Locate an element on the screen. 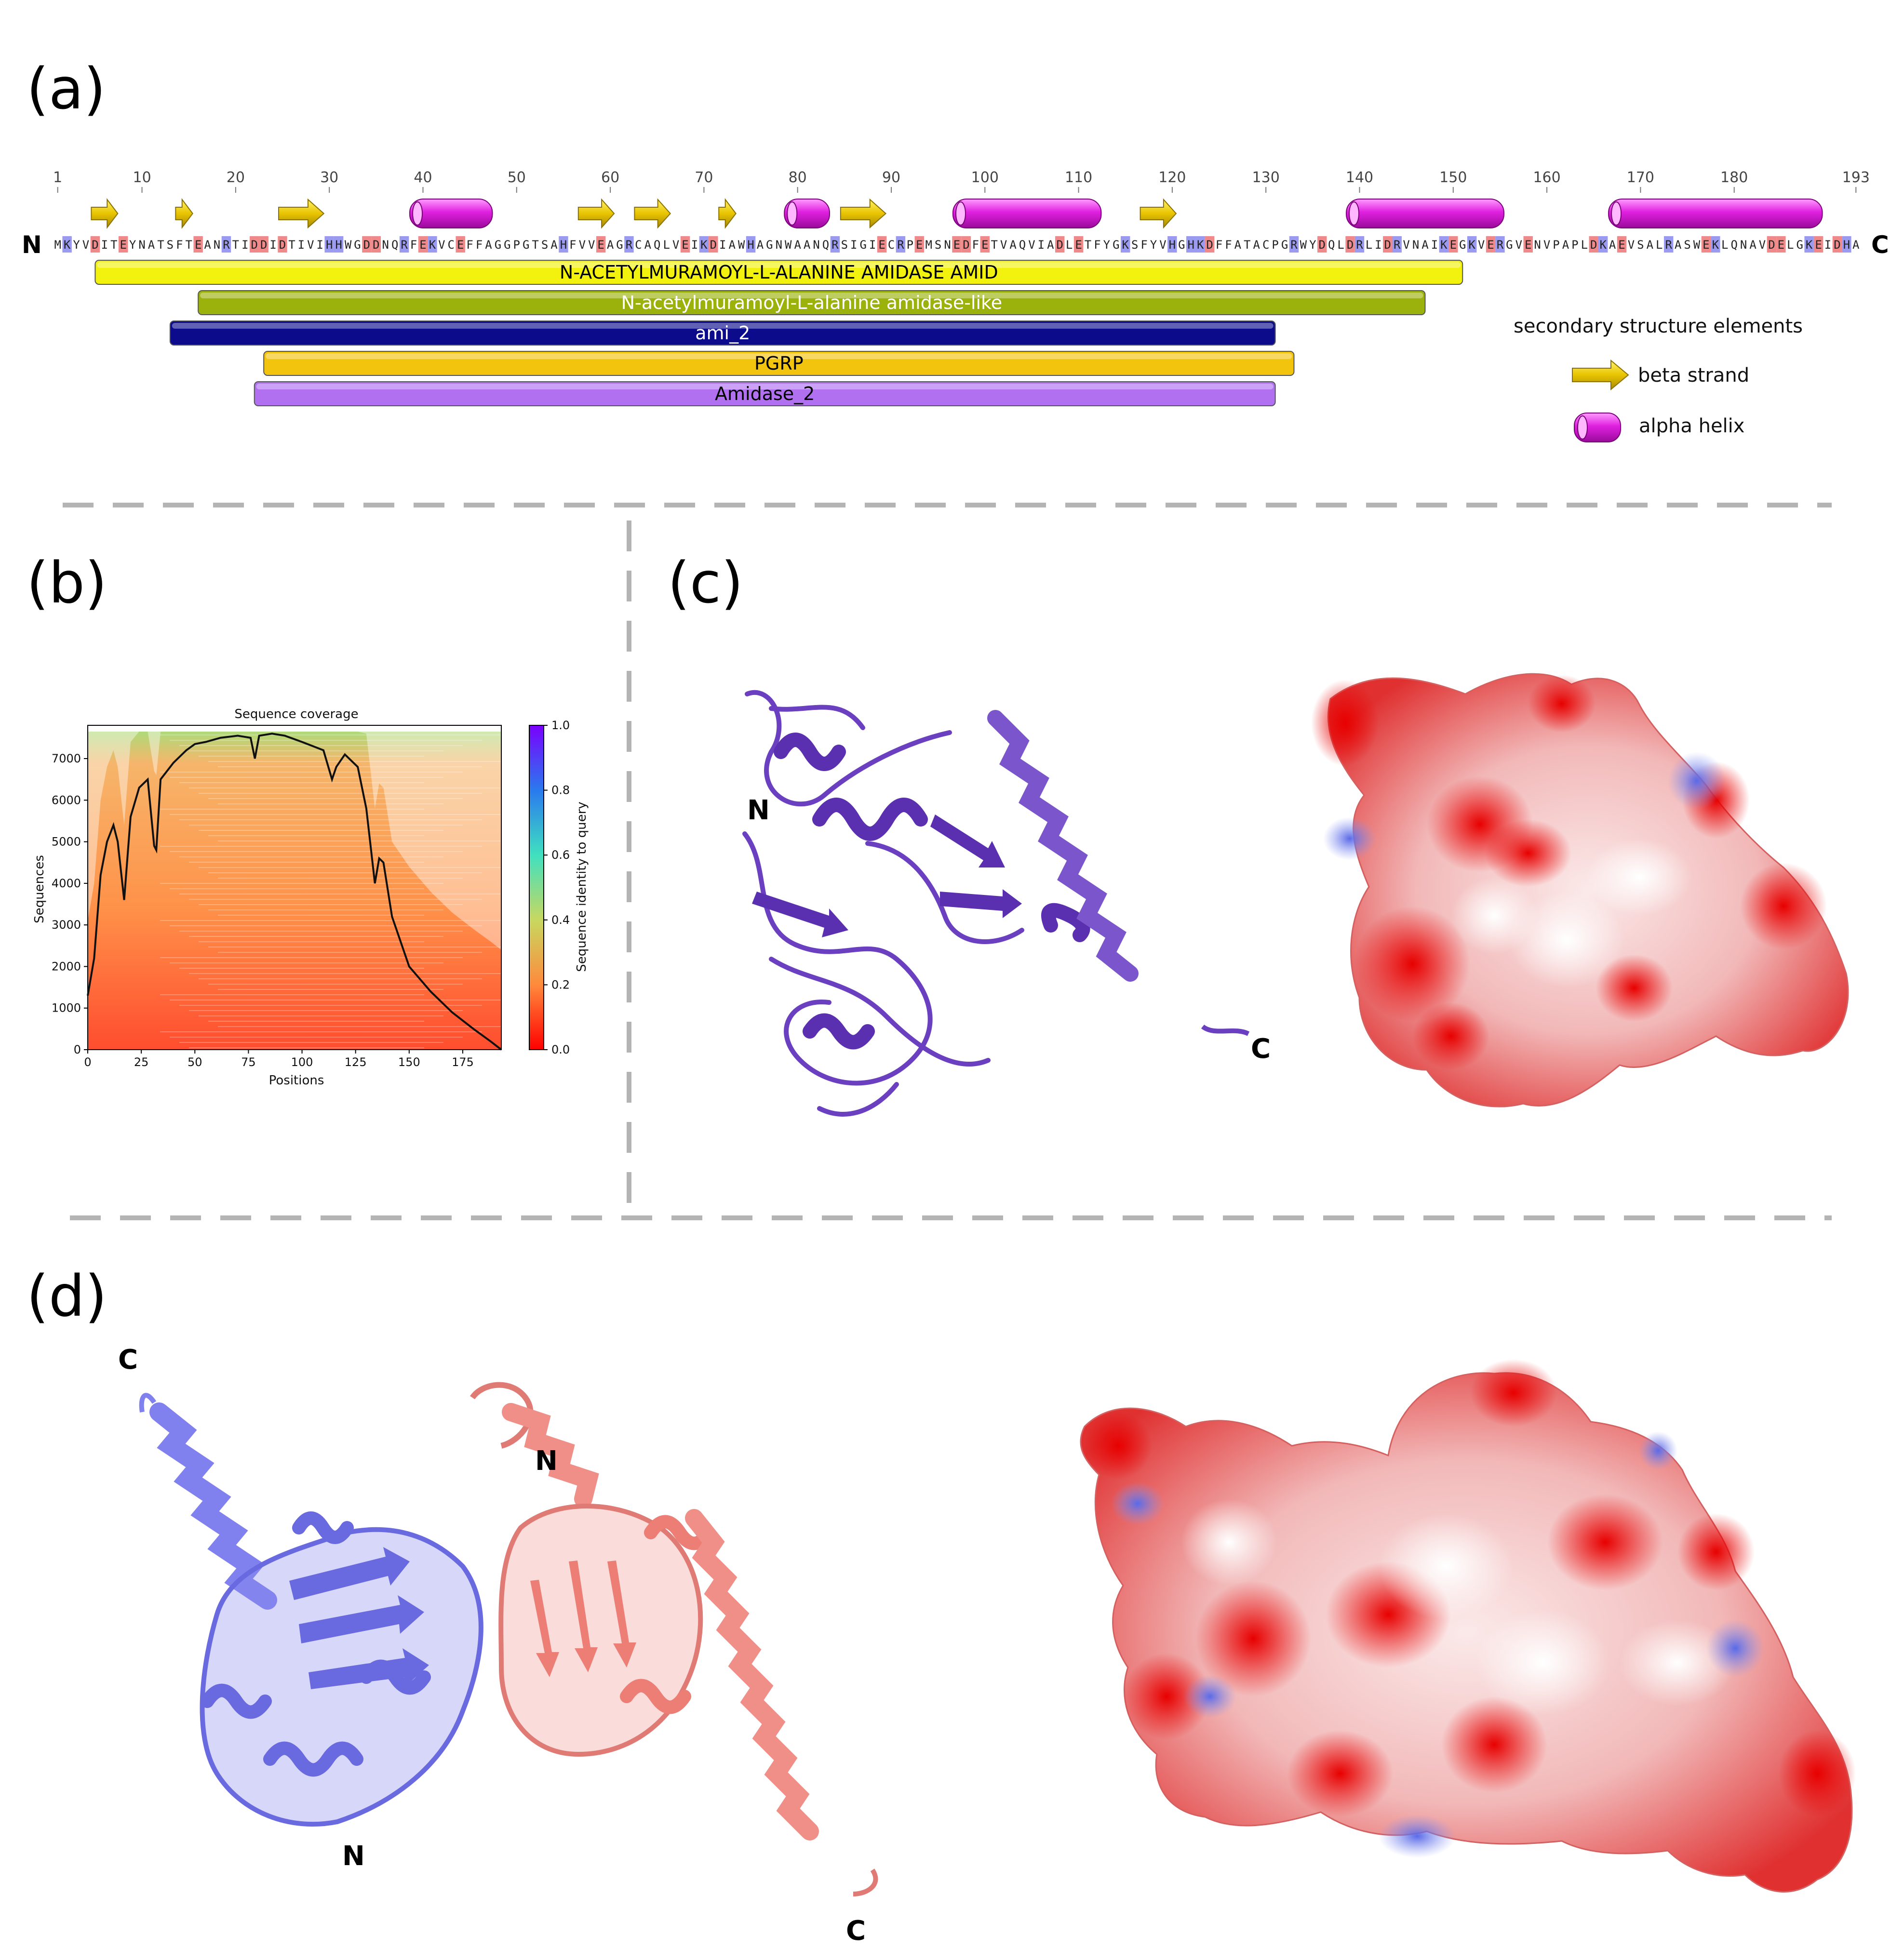  monomer-ribbon-cartoon is located at coordinates (883, 903).